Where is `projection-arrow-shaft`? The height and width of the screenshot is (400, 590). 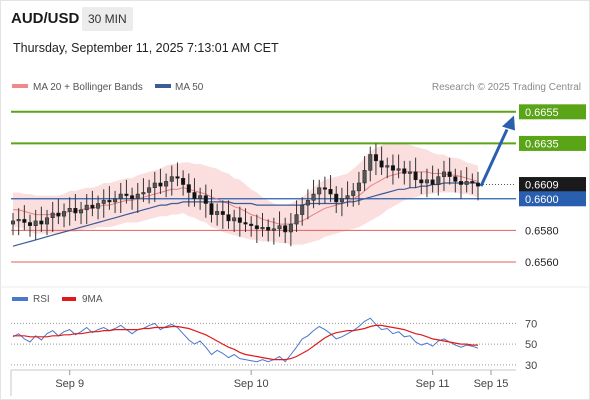
projection-arrow-shaft is located at coordinates (494, 157).